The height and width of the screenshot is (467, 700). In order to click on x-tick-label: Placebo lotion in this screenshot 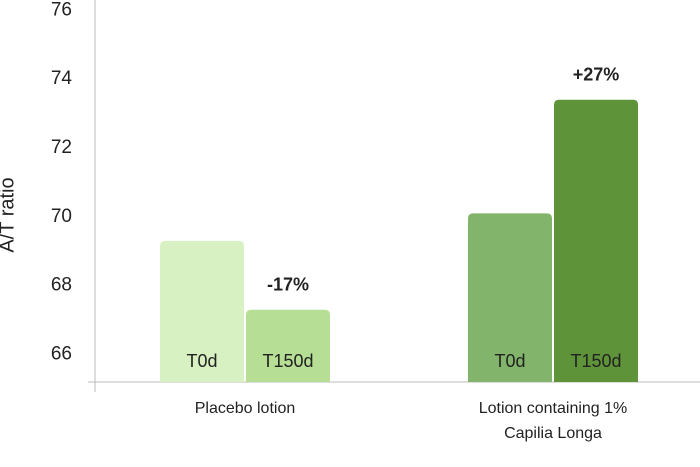, I will do `click(245, 408)`.